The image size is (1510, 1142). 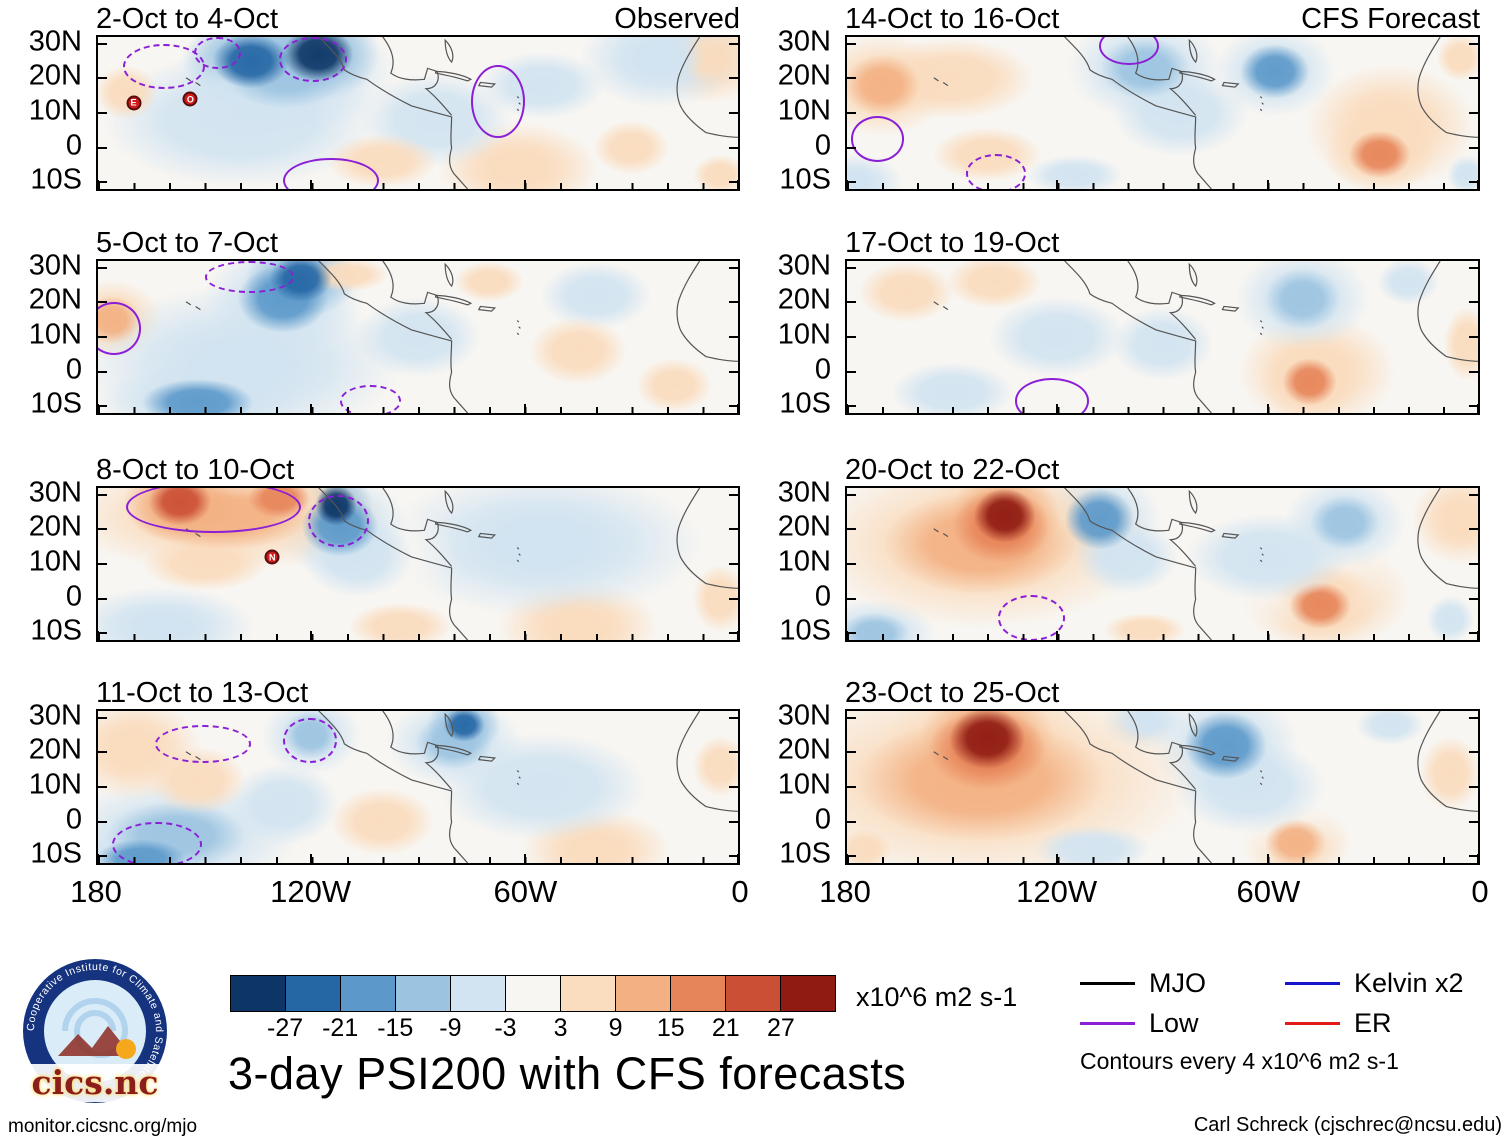 I want to click on colorbar-tick-label: -9, so click(x=450, y=1028).